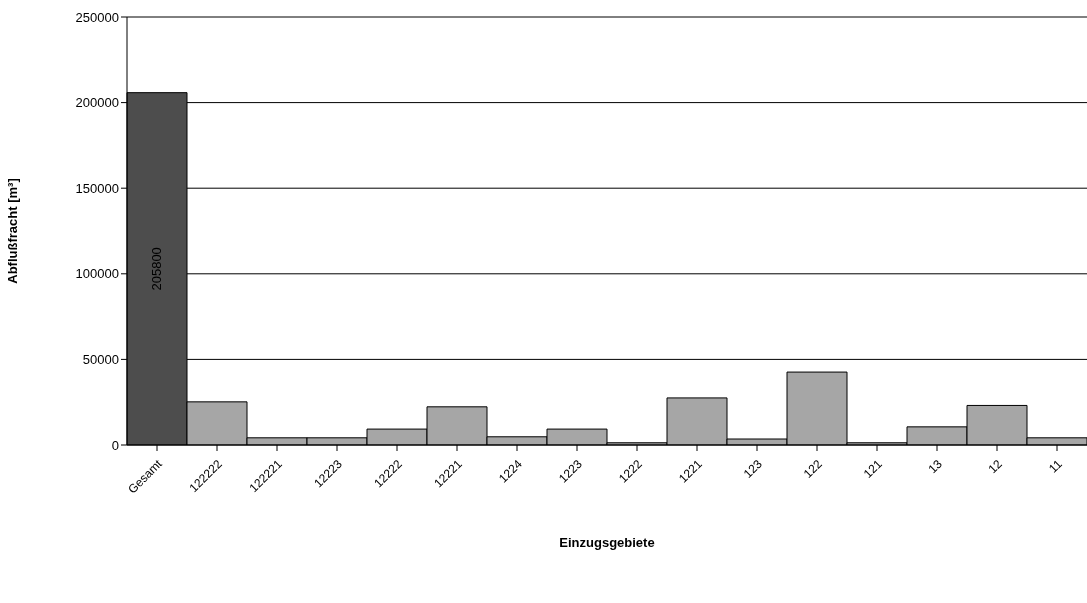 Image resolution: width=1087 pixels, height=603 pixels. I want to click on x-tick-label: 123, so click(752, 468).